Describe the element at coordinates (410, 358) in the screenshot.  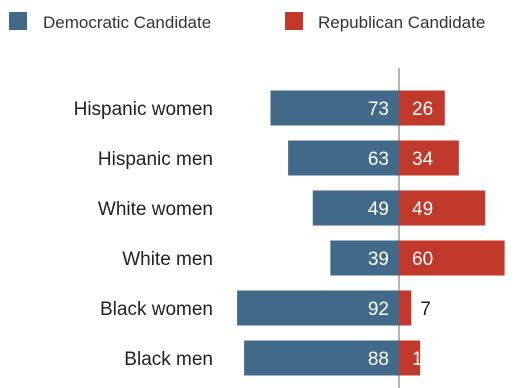
I see `bar-republican-black-men` at that location.